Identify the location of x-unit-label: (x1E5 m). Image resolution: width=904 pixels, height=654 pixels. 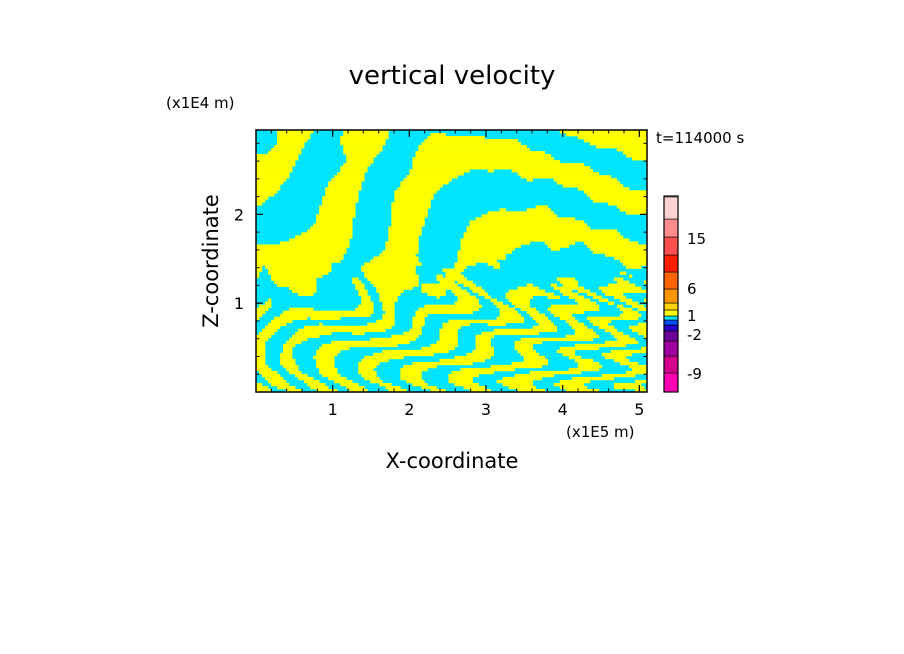
(600, 432).